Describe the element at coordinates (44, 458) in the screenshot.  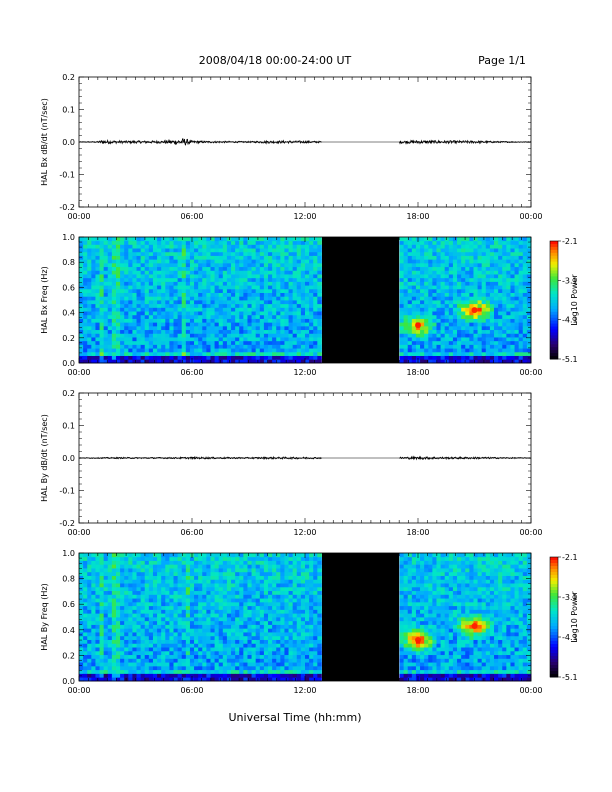
I see `y-axis-title: HAL By dB/dt (nT/sec)` at that location.